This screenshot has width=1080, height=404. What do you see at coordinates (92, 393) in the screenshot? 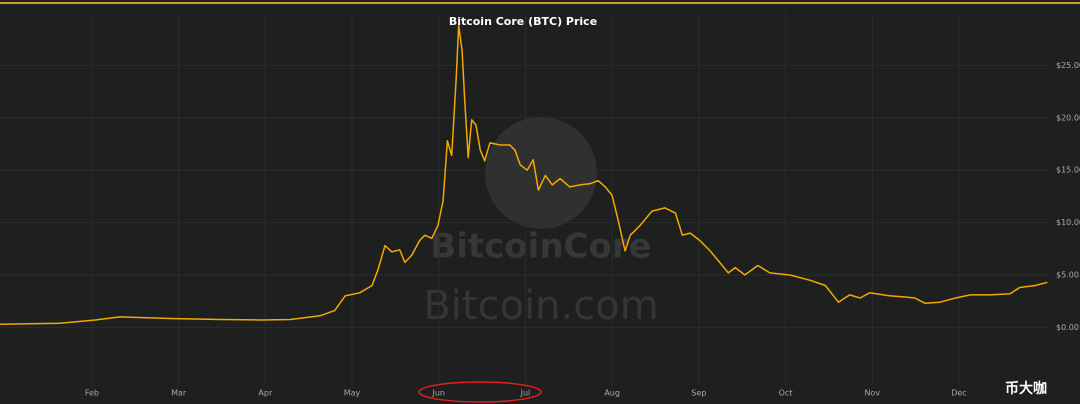
I see `x-tick-label: Feb` at bounding box center [92, 393].